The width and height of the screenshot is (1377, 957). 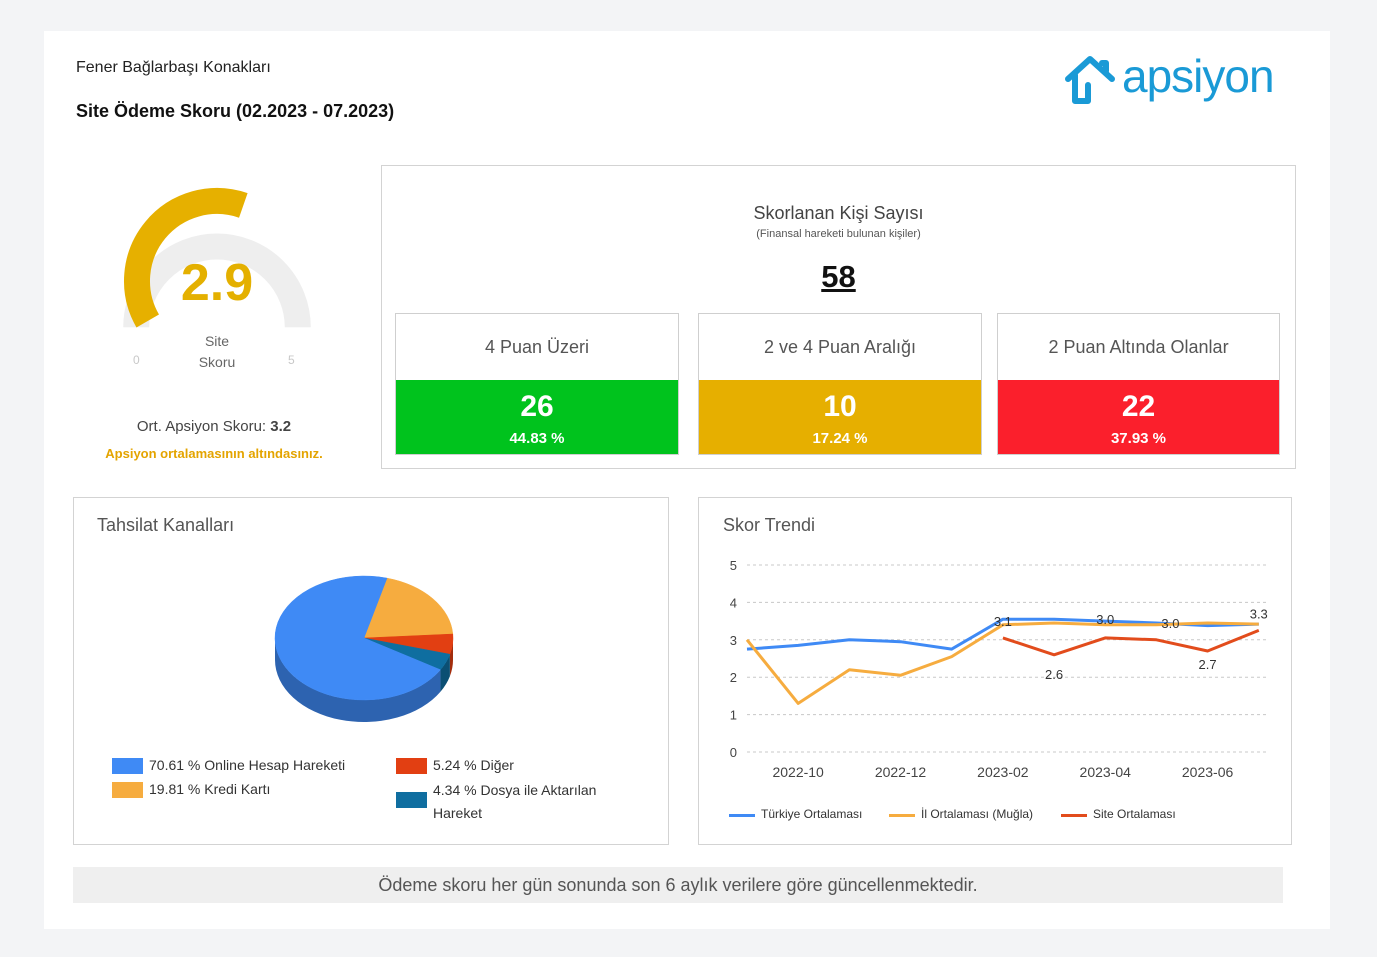 What do you see at coordinates (136, 360) in the screenshot?
I see `gauge-min-label: 0` at bounding box center [136, 360].